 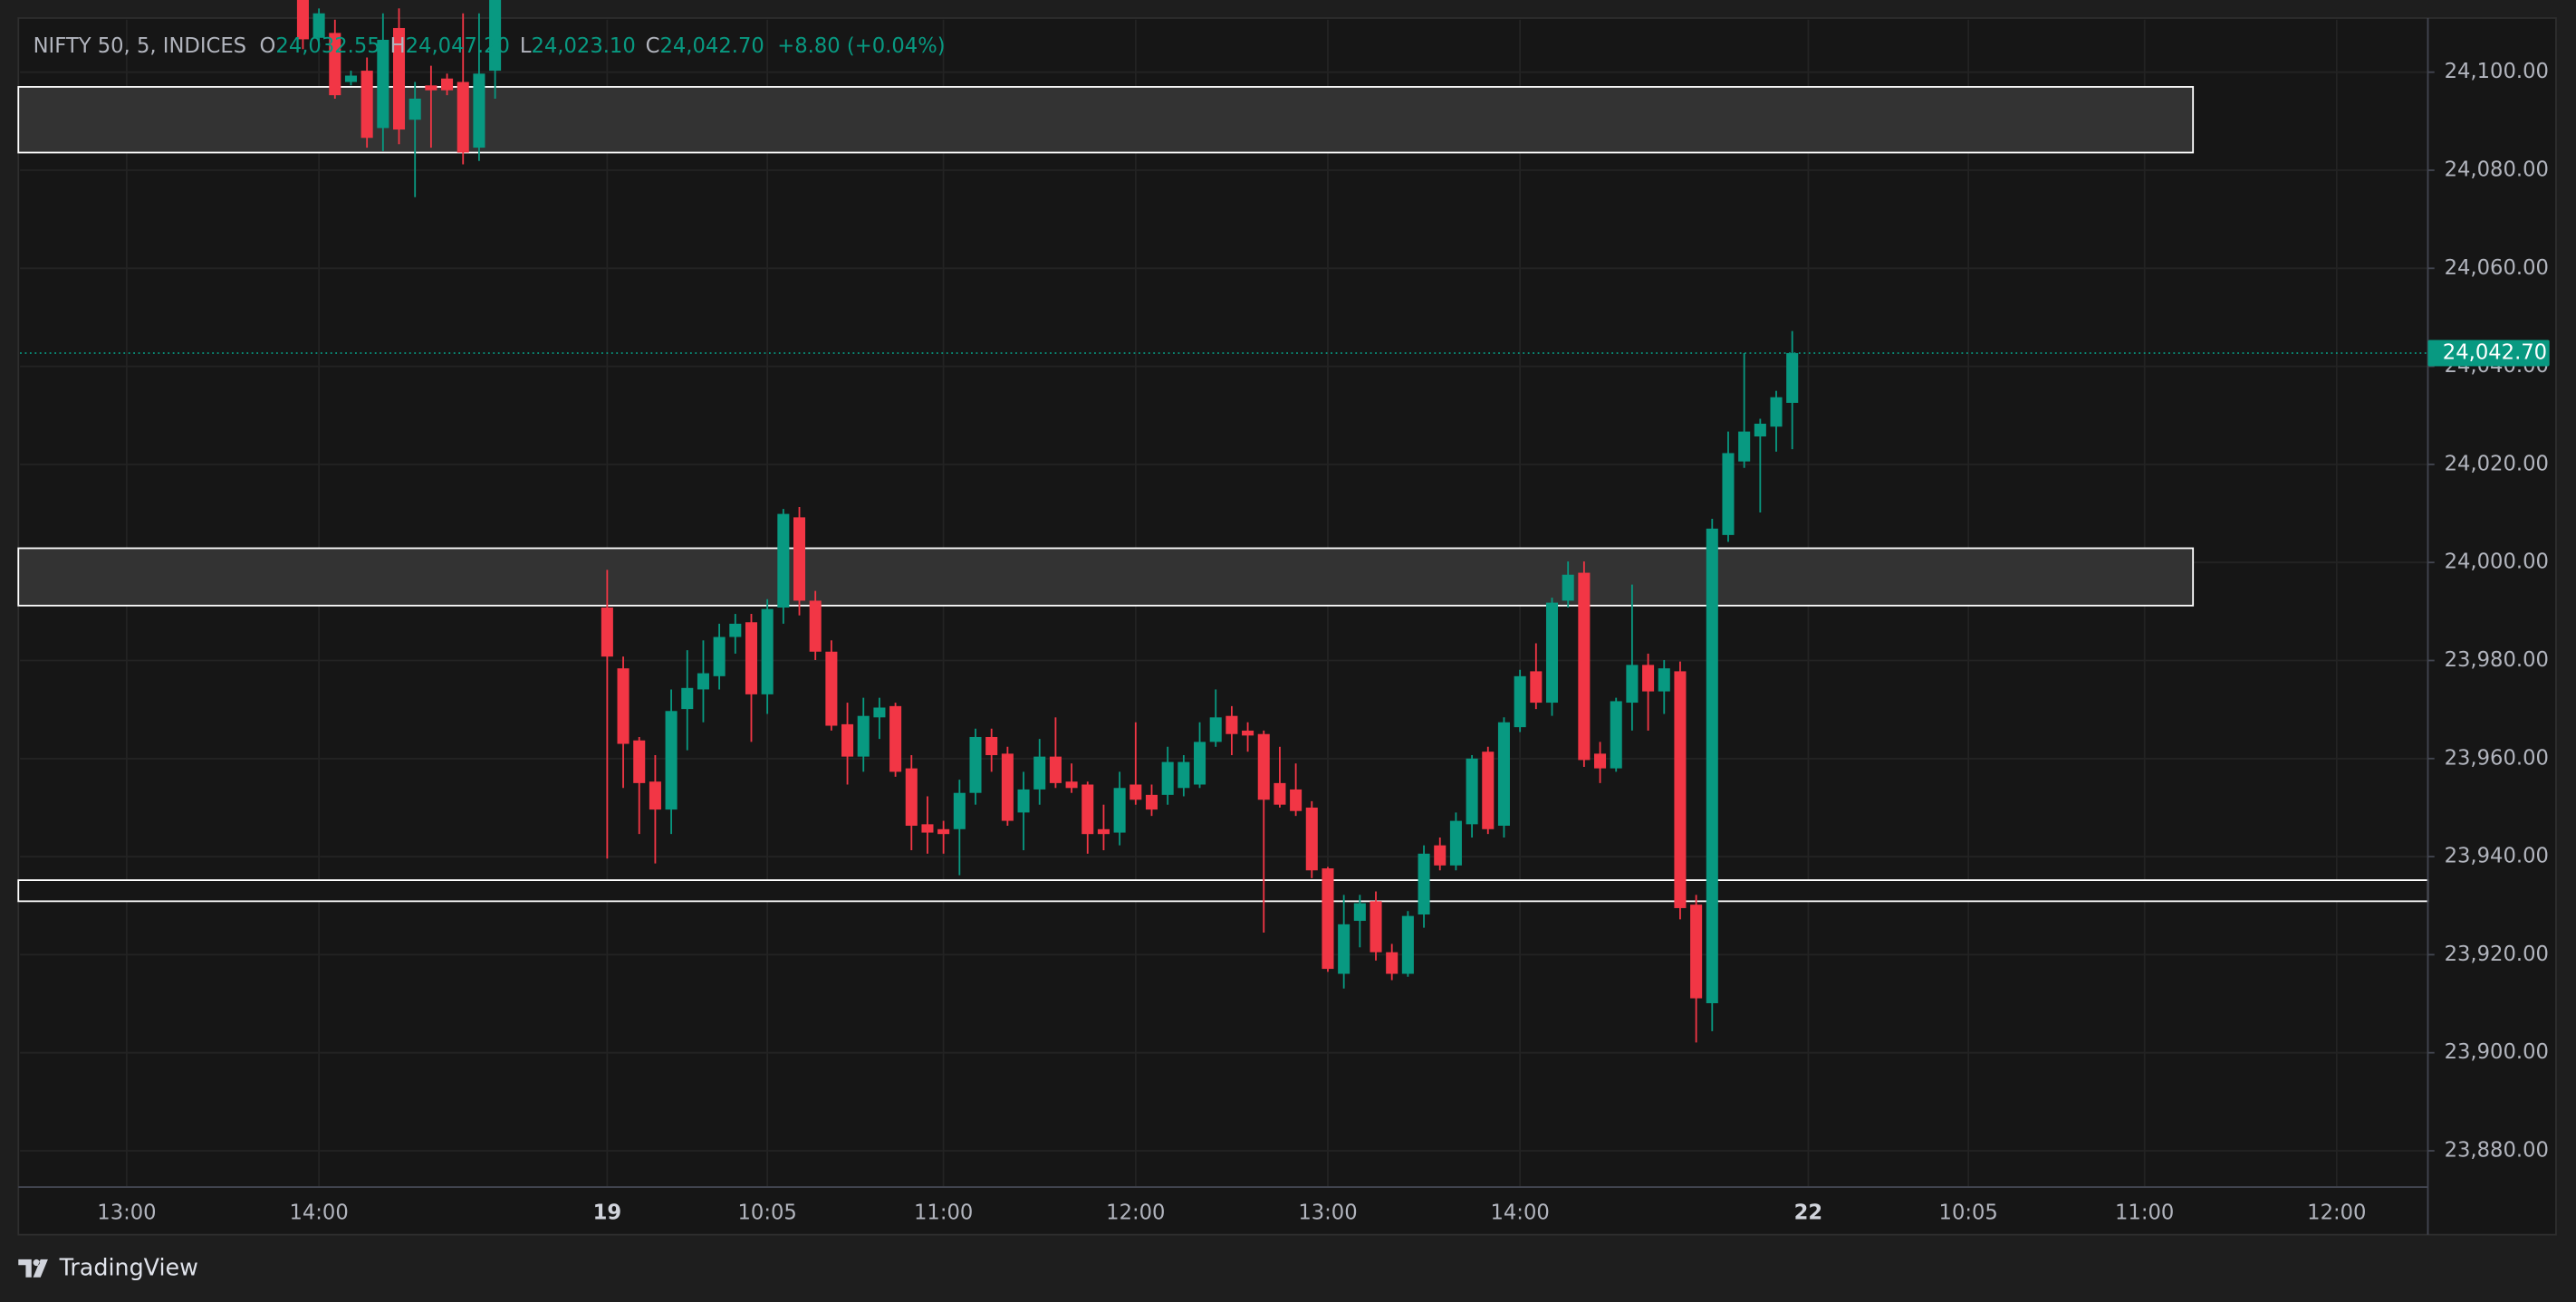 I want to click on c-value: 24,042.70, so click(x=711, y=46).